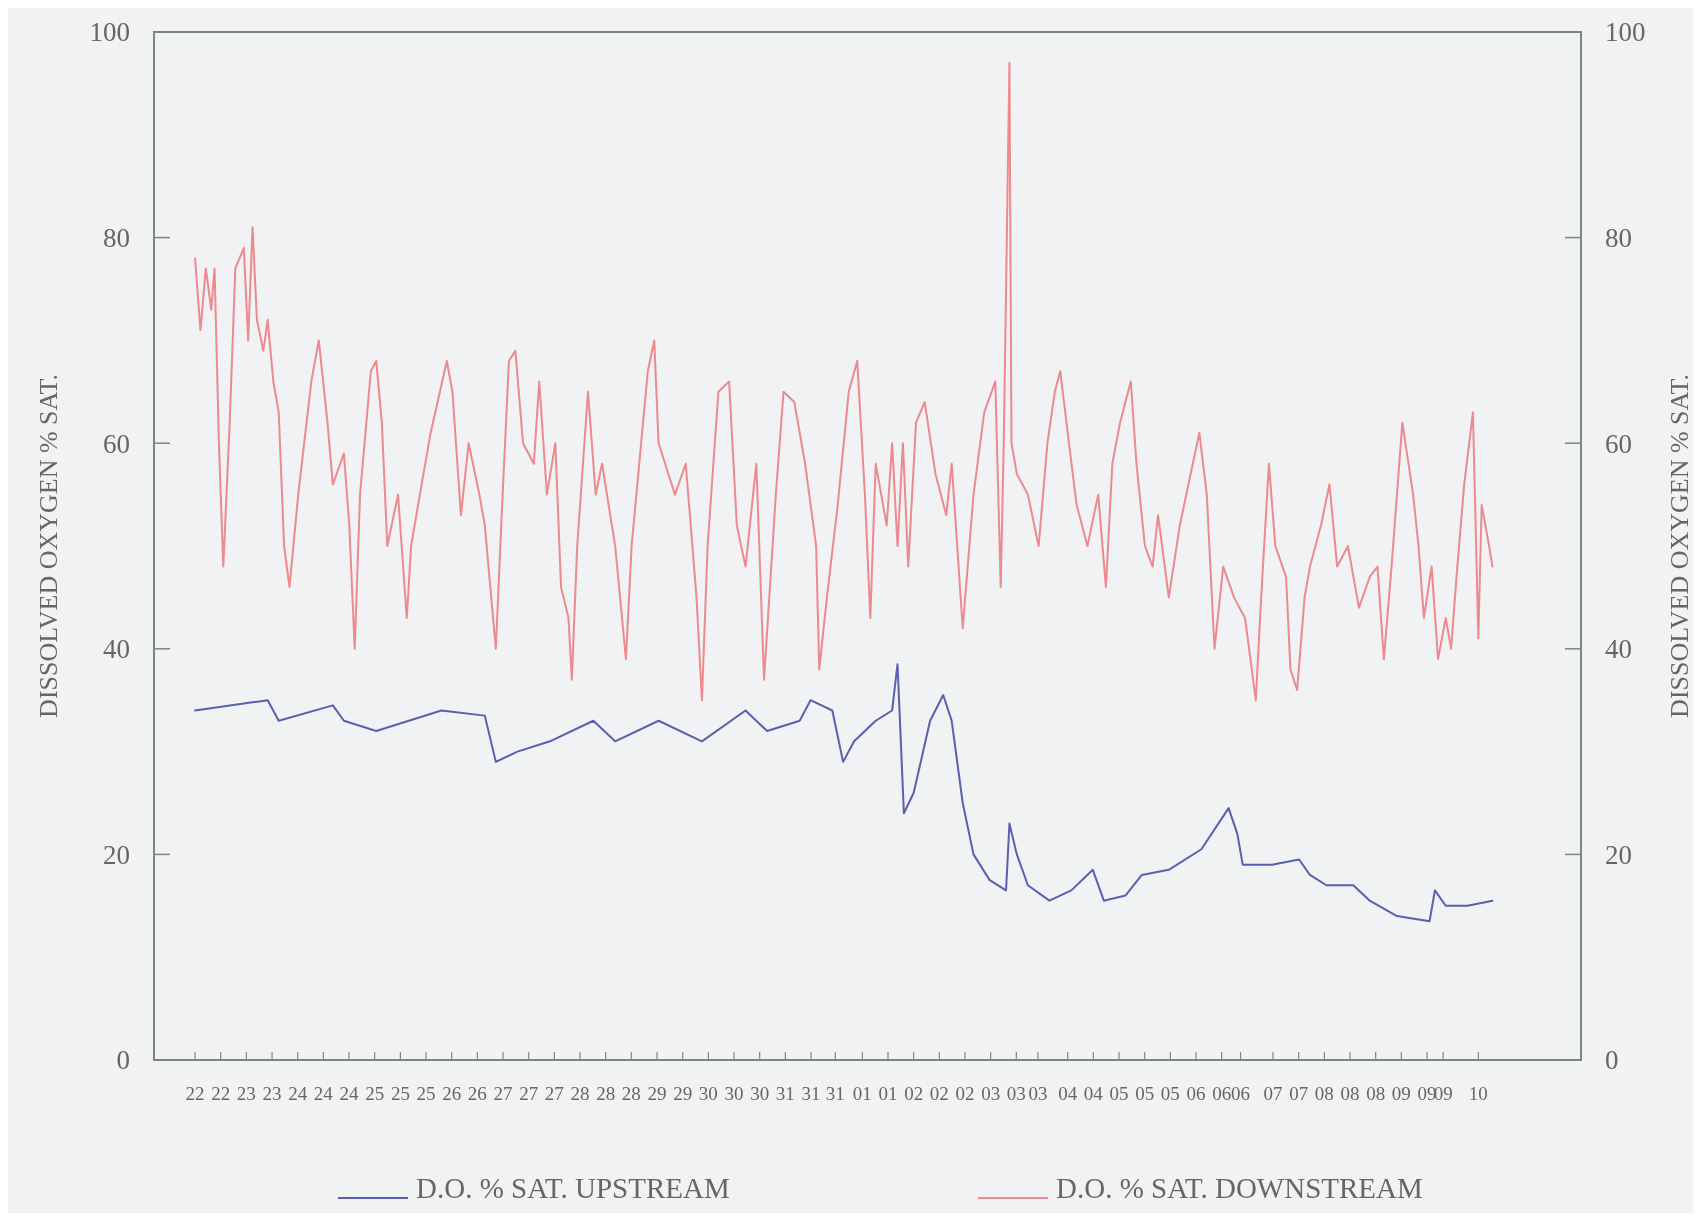 The height and width of the screenshot is (1221, 1701). What do you see at coordinates (116, 854) in the screenshot?
I see `y-tick-label: 20` at bounding box center [116, 854].